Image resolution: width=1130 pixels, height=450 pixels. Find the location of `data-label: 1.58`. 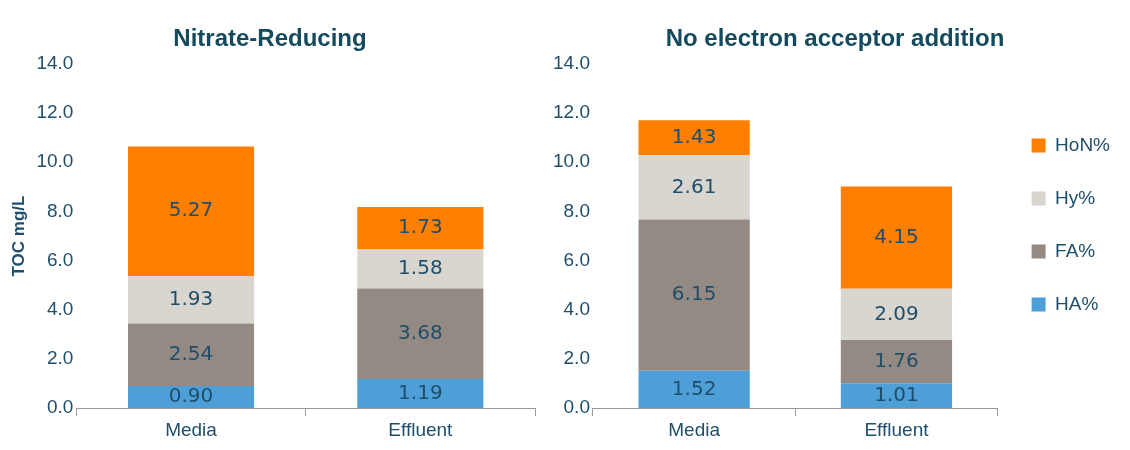

data-label: 1.58 is located at coordinates (420, 267).